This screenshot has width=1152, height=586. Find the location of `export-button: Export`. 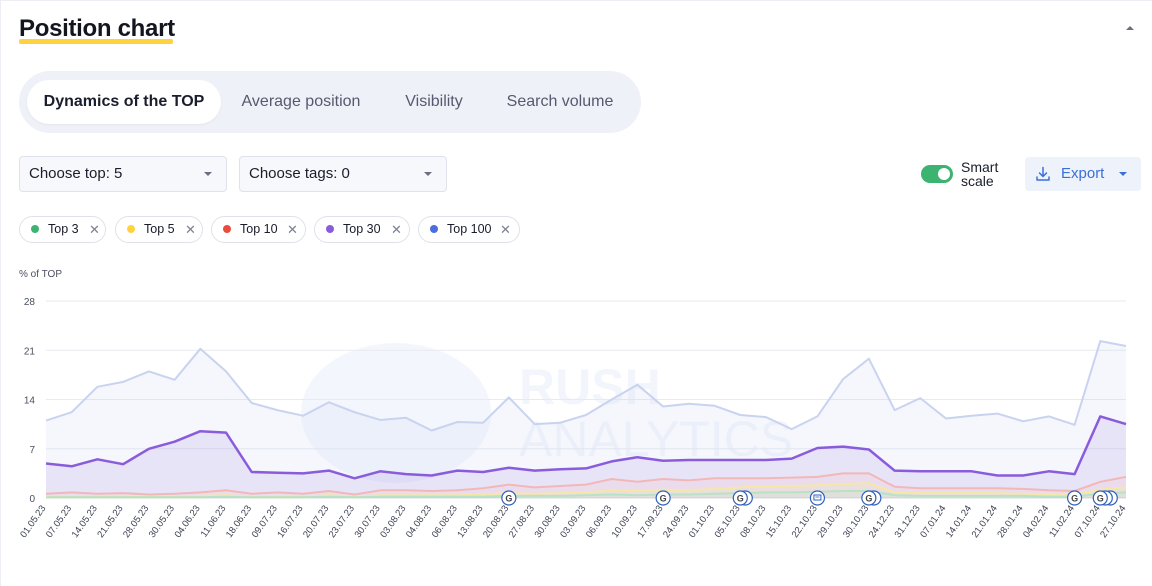

export-button: Export is located at coordinates (1083, 174).